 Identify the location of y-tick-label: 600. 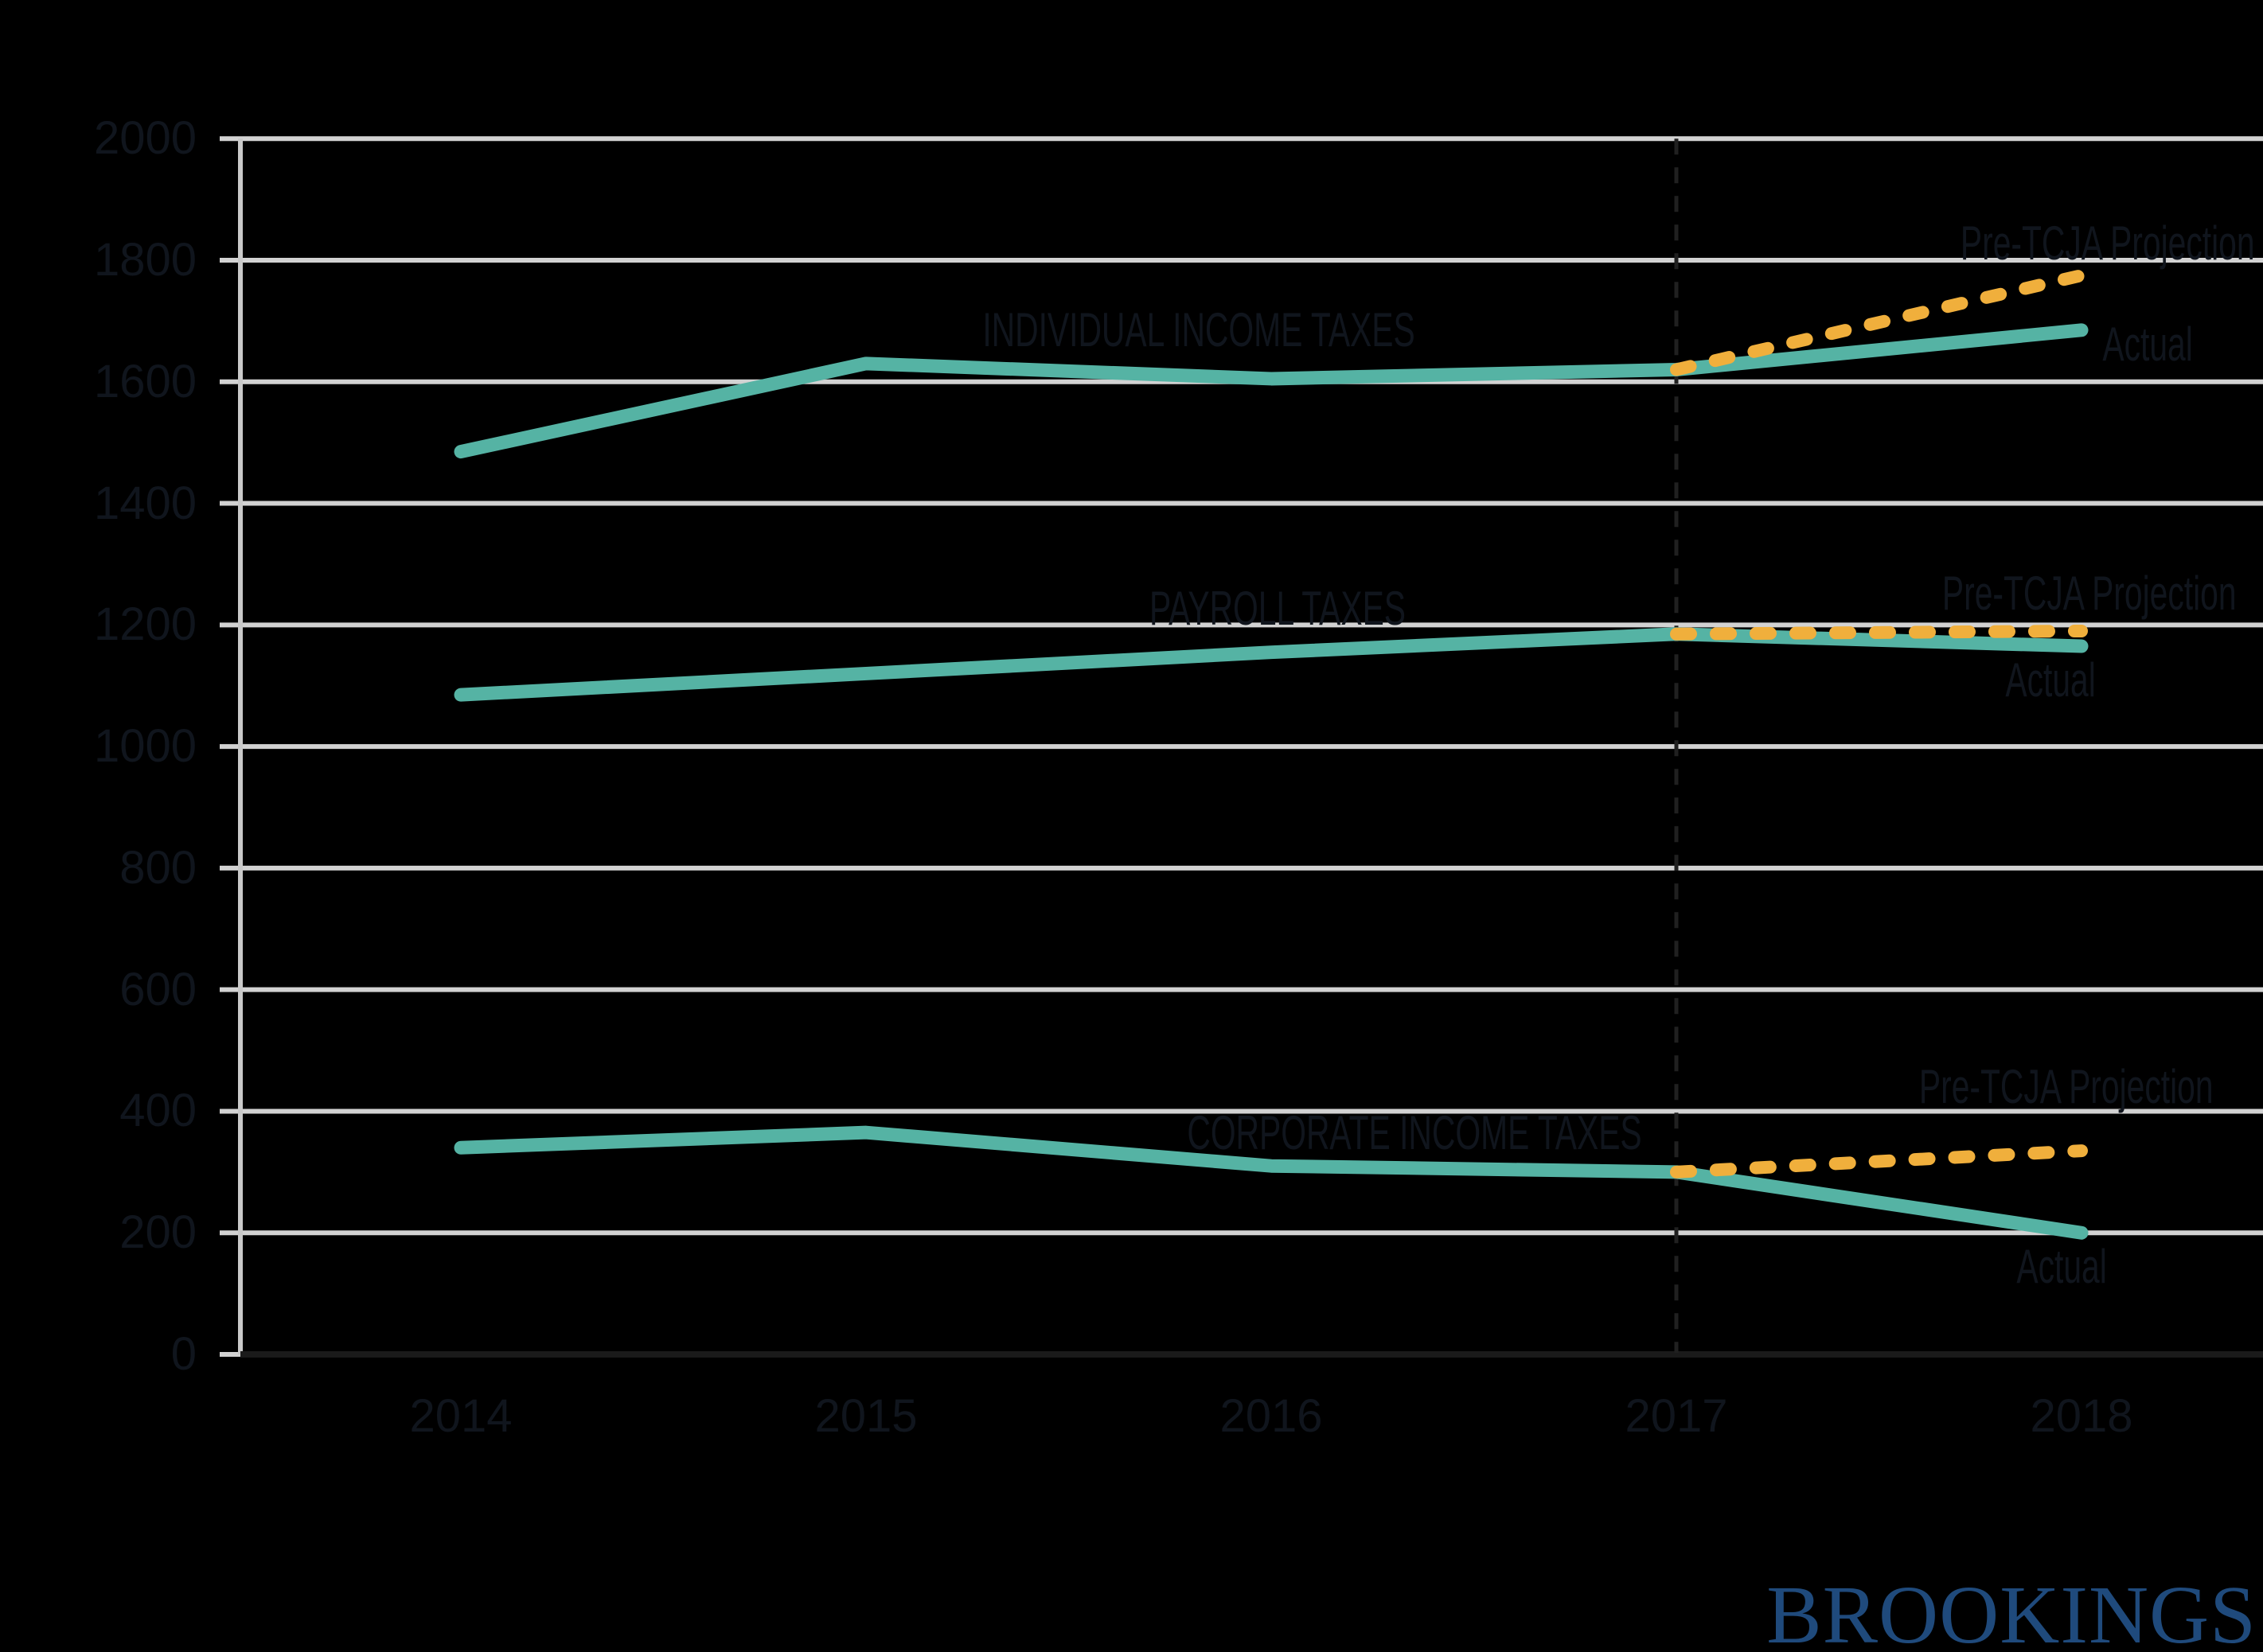
(158, 989).